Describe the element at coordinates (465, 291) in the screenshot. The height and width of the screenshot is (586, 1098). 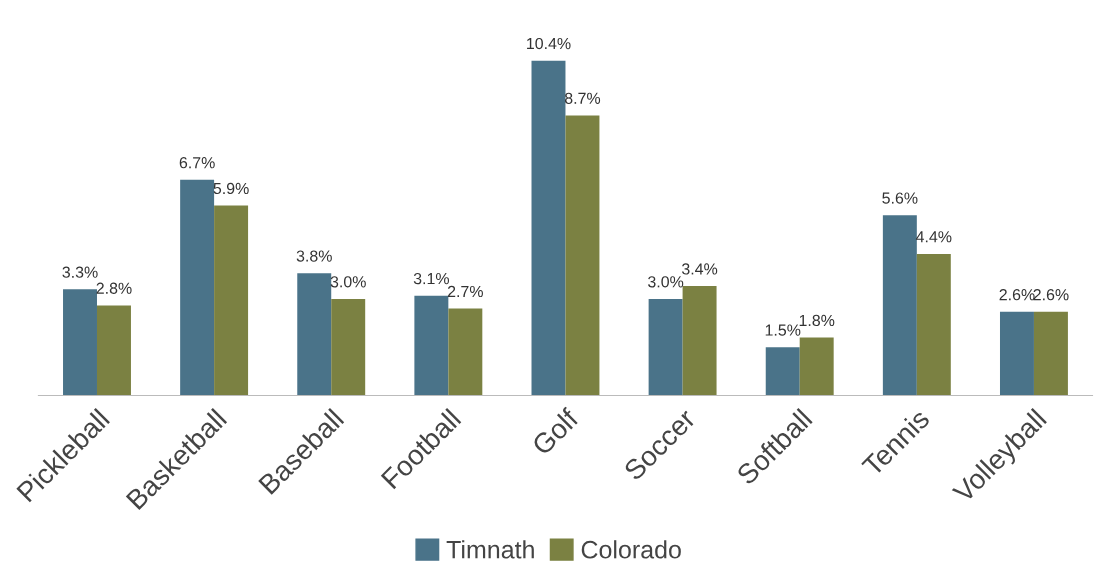
I see `data-label: 2.7%` at that location.